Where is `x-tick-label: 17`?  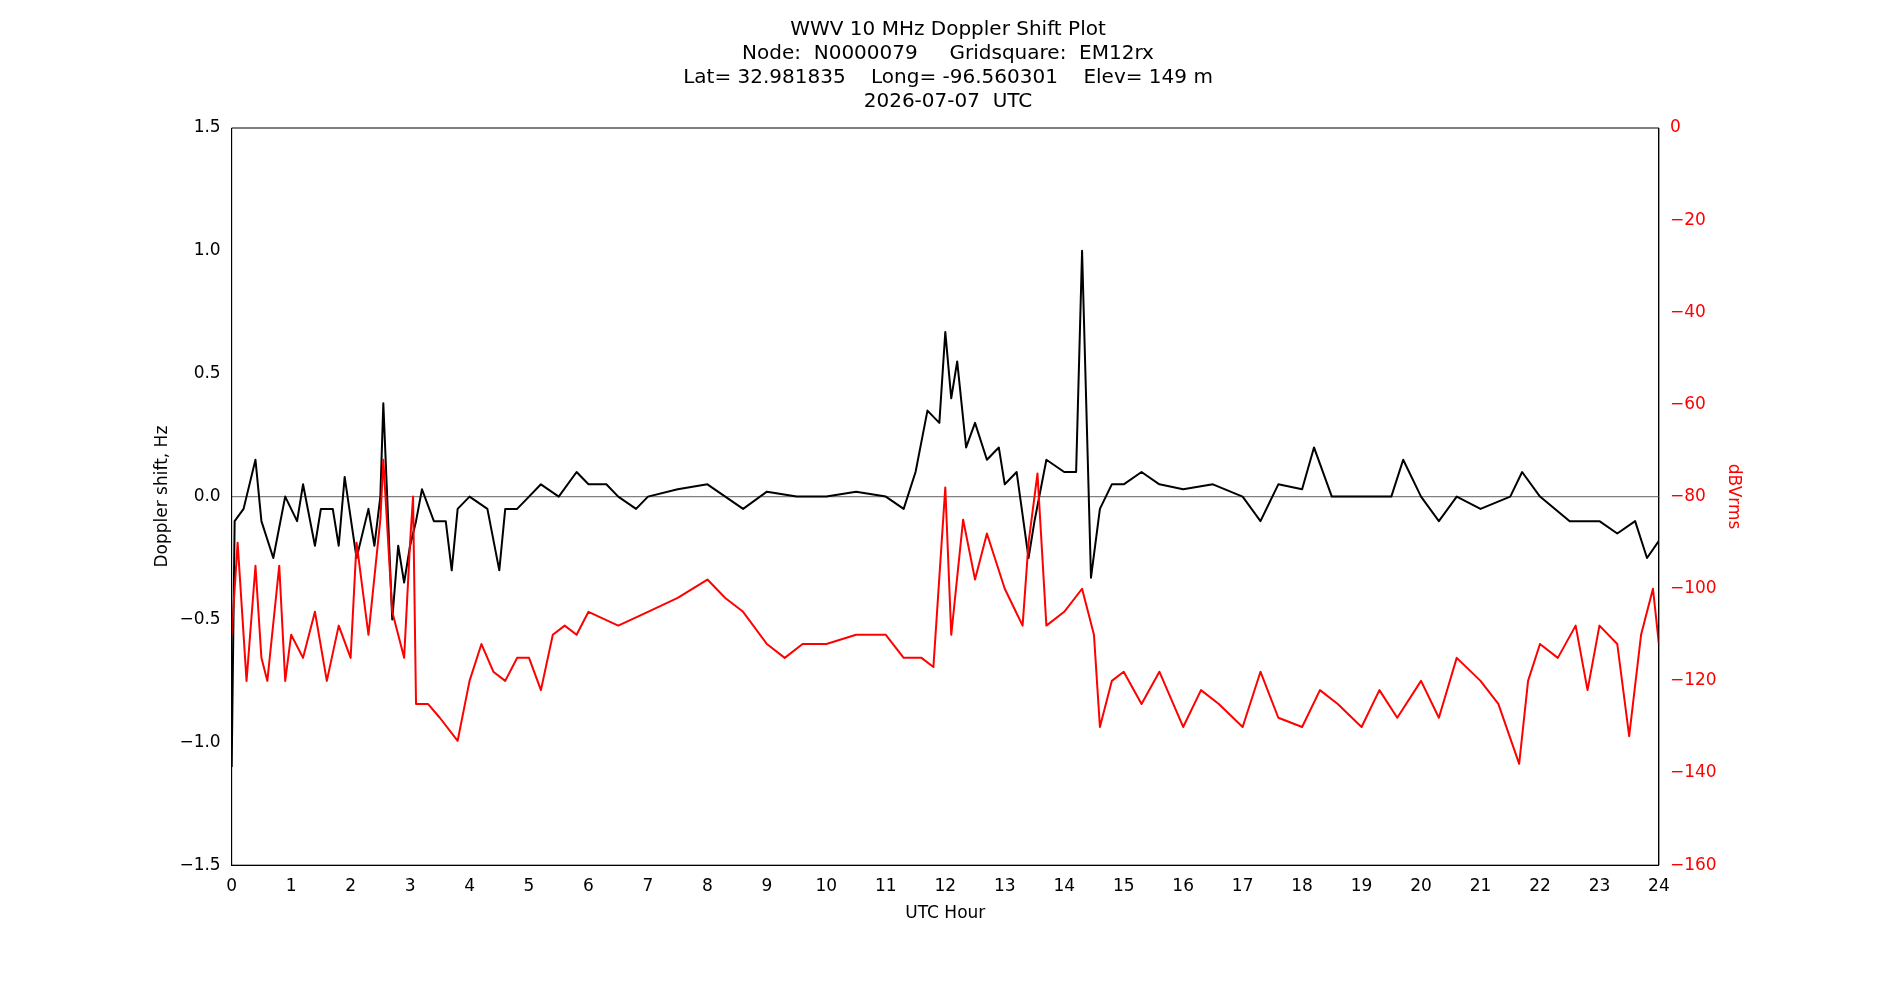 x-tick-label: 17 is located at coordinates (1242, 884).